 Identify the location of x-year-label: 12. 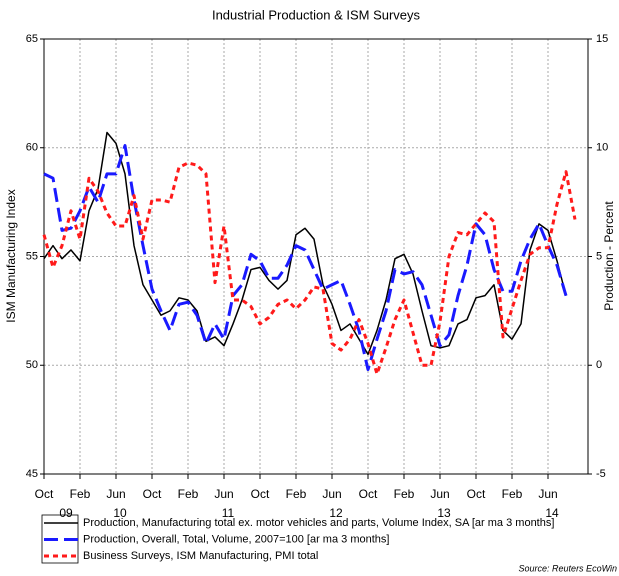
(336, 513).